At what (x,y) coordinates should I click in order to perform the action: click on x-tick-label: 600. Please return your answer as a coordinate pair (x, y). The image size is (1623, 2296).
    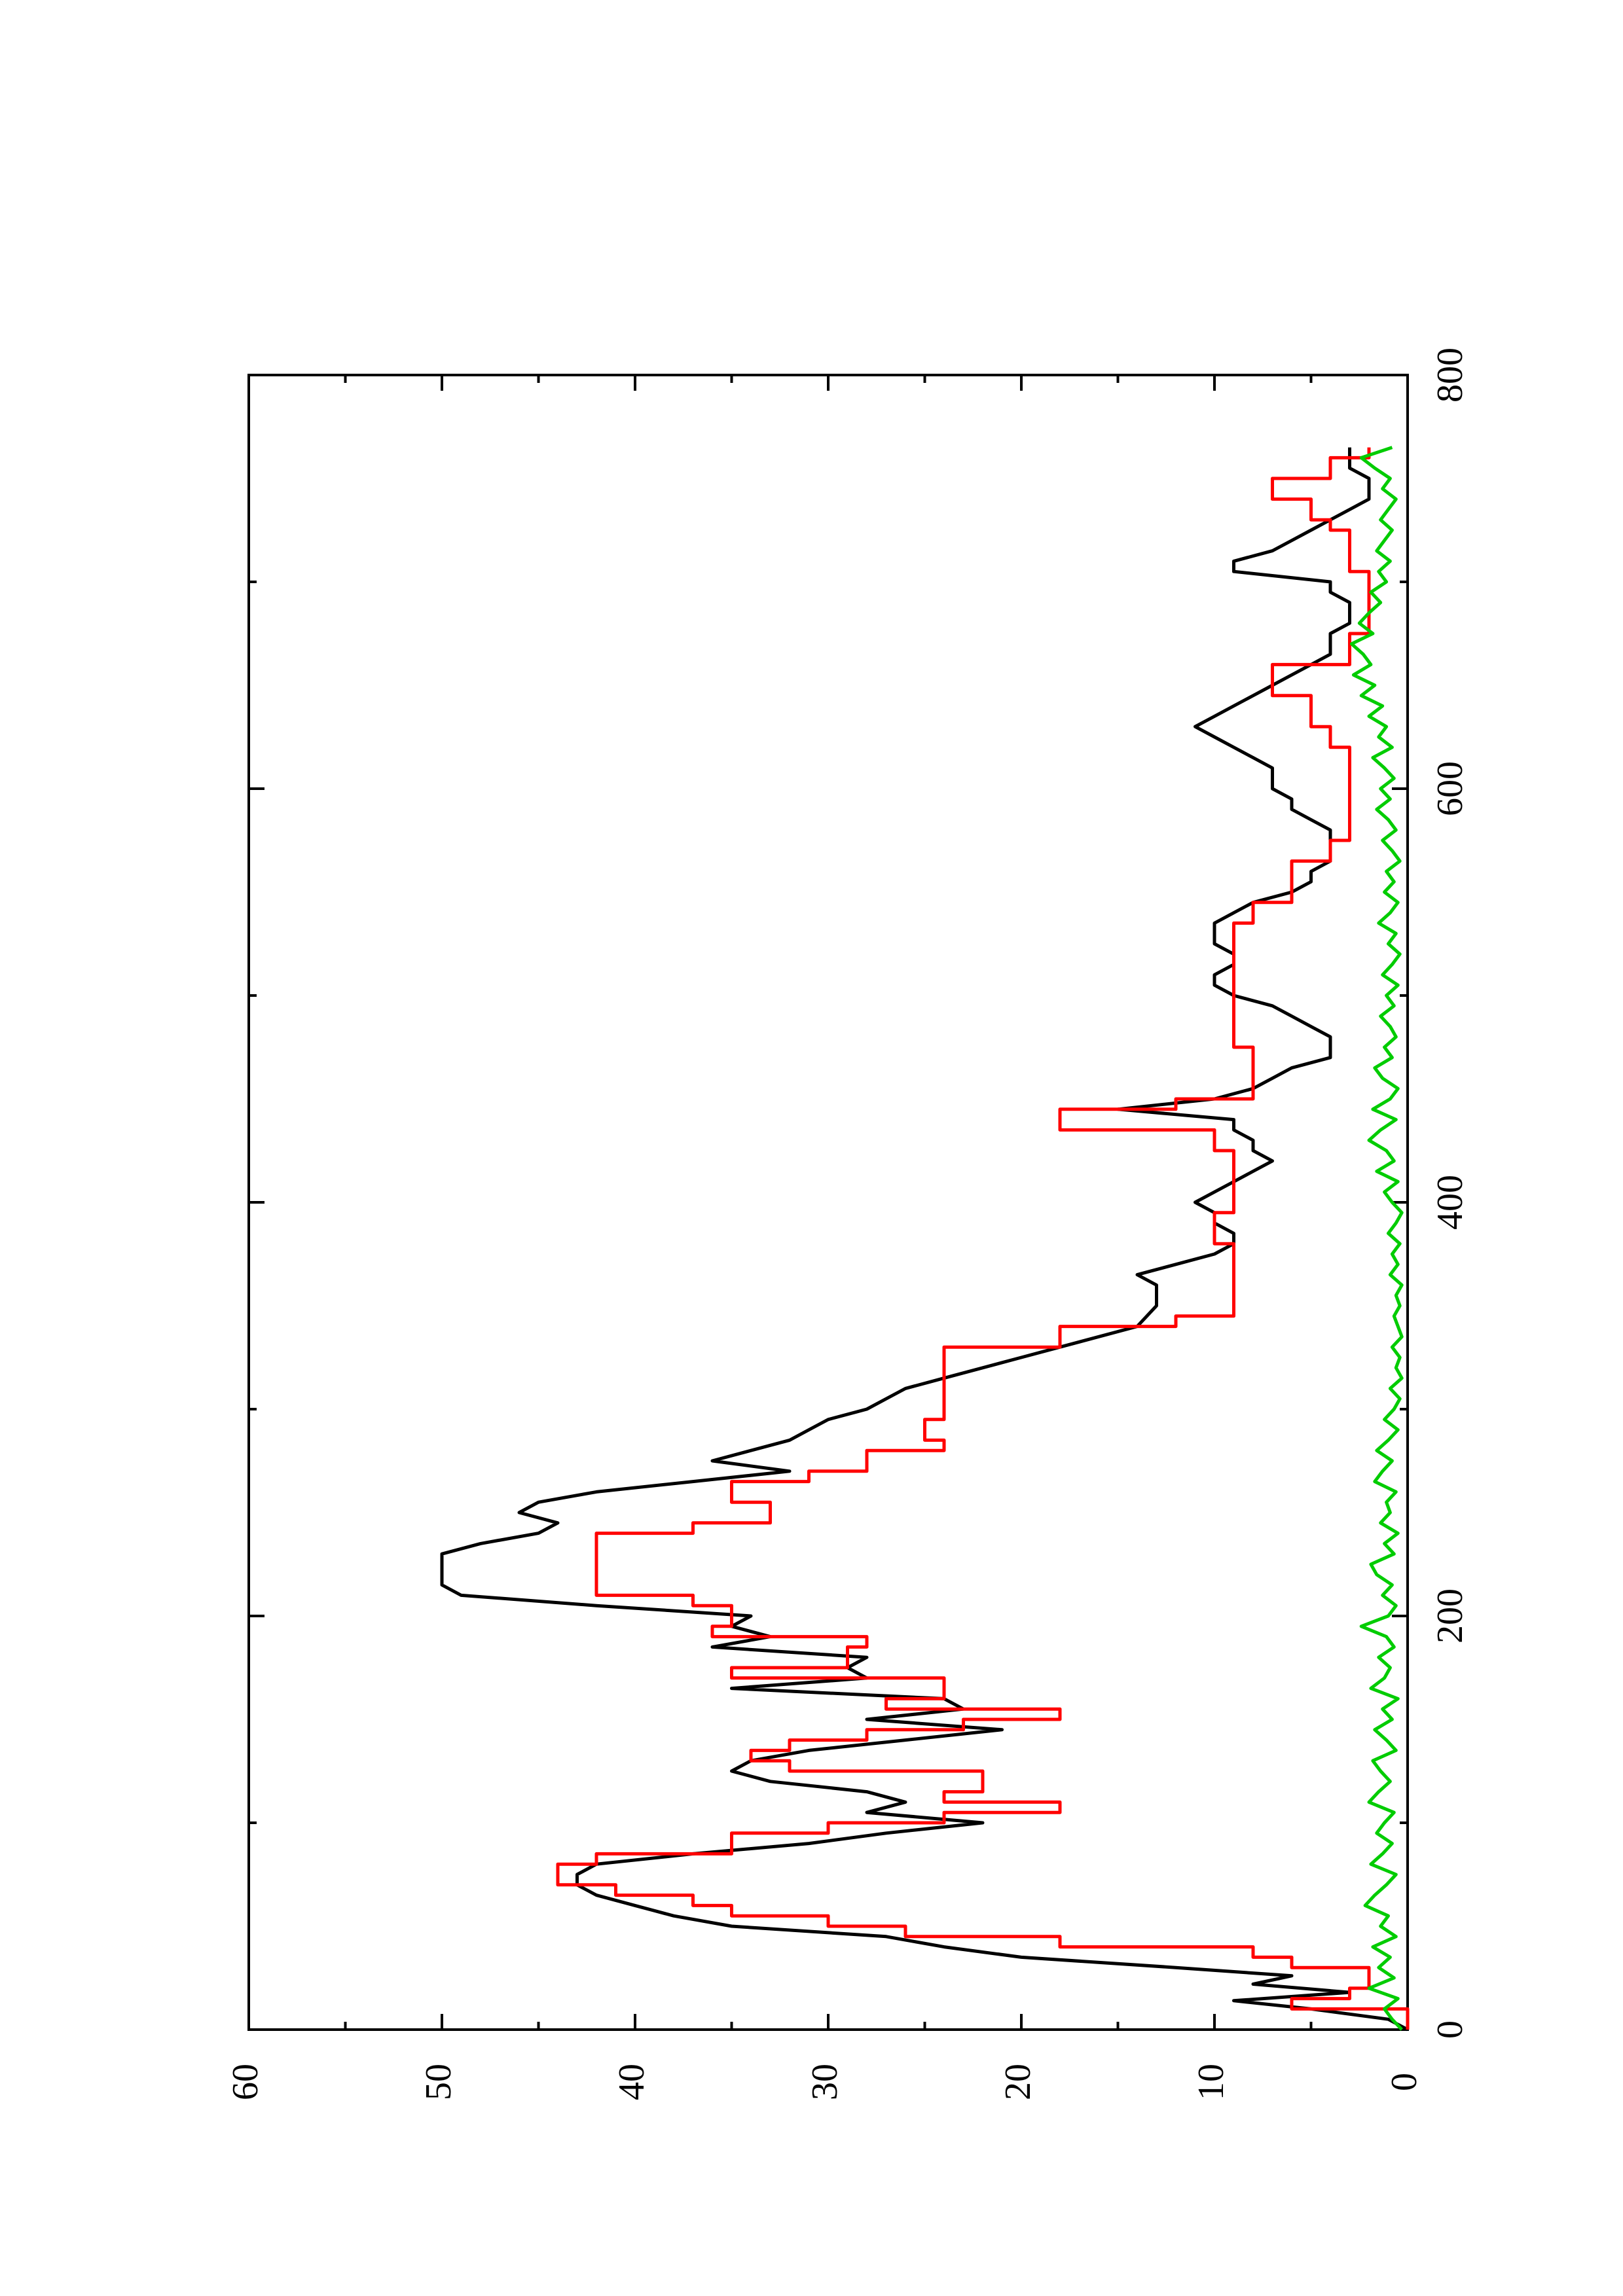
    Looking at the image, I should click on (1450, 788).